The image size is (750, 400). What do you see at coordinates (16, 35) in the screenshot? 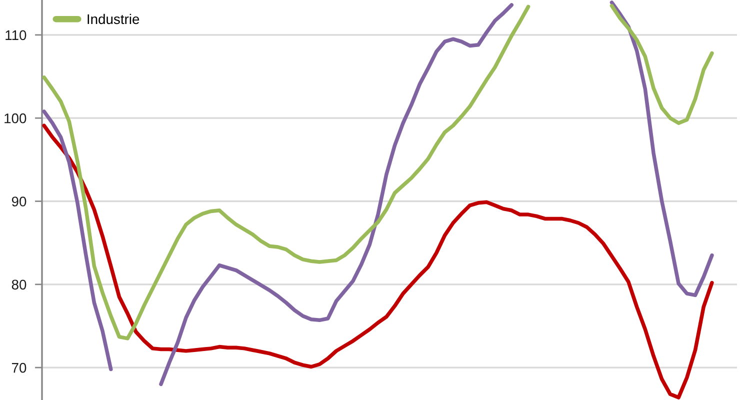
I see `y-tick-label: 110` at bounding box center [16, 35].